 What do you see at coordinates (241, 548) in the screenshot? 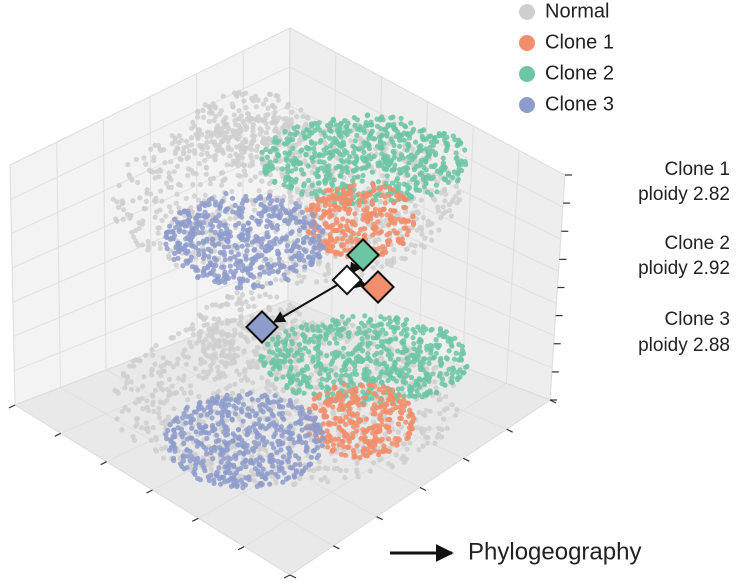
I see `grid-line` at bounding box center [241, 548].